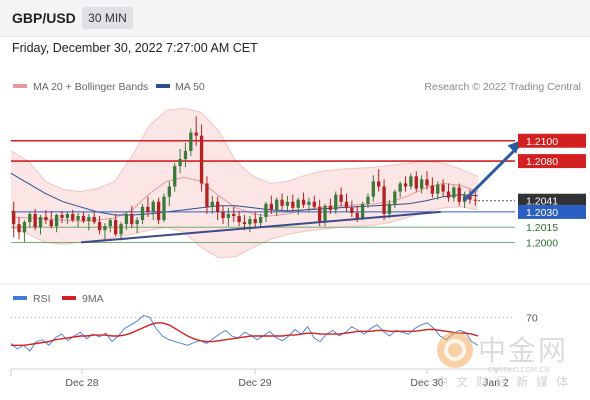 This screenshot has height=400, width=590. Describe the element at coordinates (244, 194) in the screenshot. I see `ma50-line` at that location.